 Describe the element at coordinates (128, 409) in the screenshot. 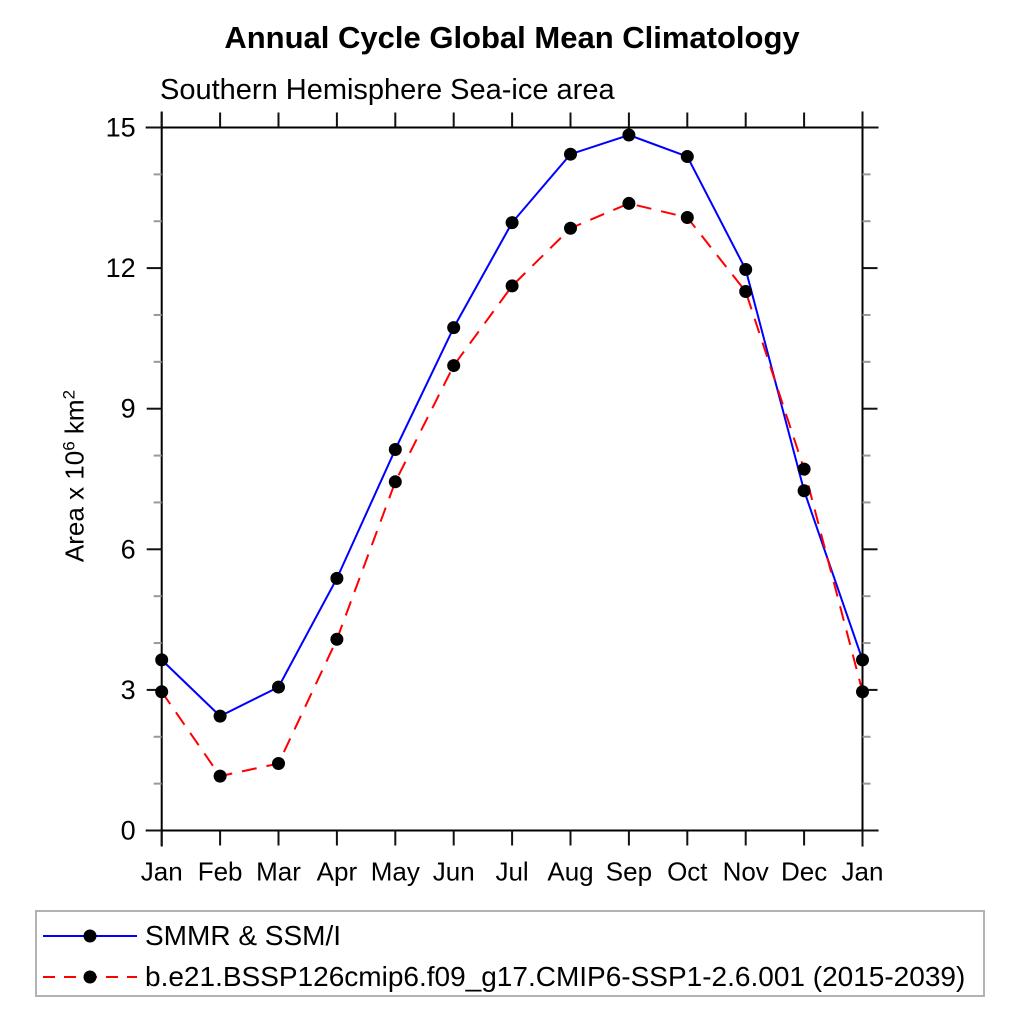

I see `y-axis-label: 9` at that location.